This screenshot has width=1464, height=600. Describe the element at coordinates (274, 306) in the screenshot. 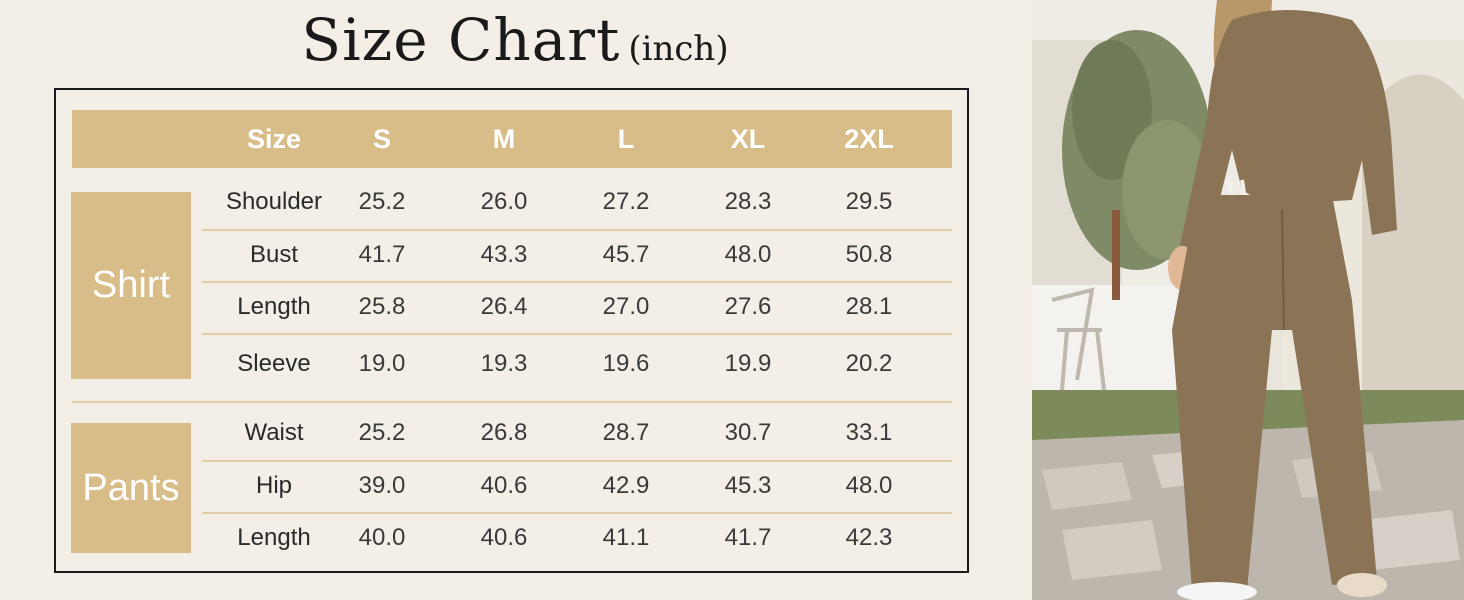

I see `shirt-row-label: Length` at that location.